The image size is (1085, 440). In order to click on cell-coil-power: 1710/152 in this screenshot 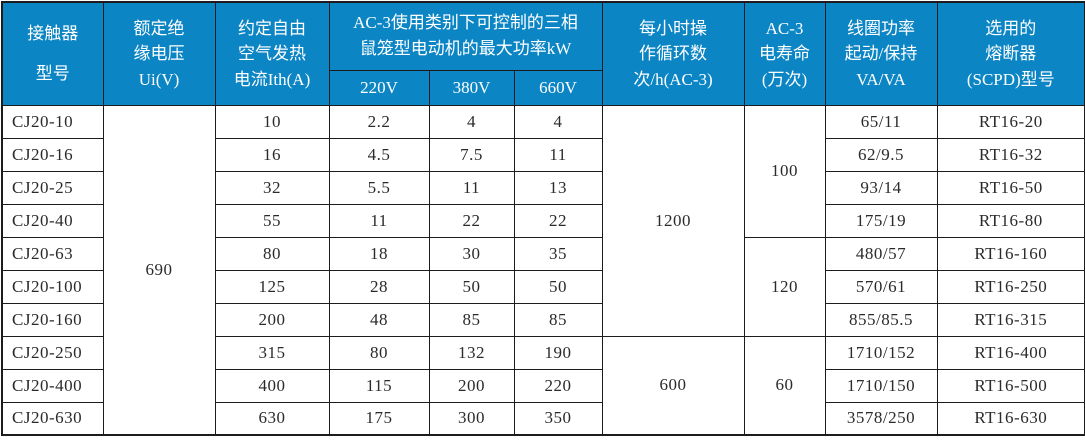, I will do `click(881, 352)`.